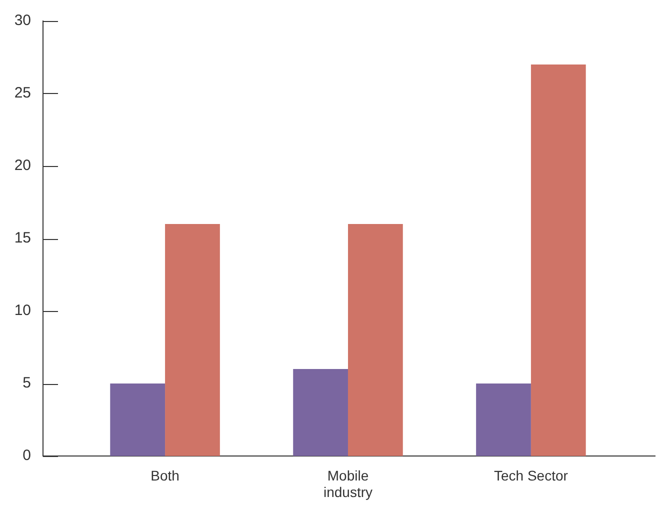 This screenshot has height=510, width=662. What do you see at coordinates (26, 383) in the screenshot?
I see `y-tick-label: 5` at bounding box center [26, 383].